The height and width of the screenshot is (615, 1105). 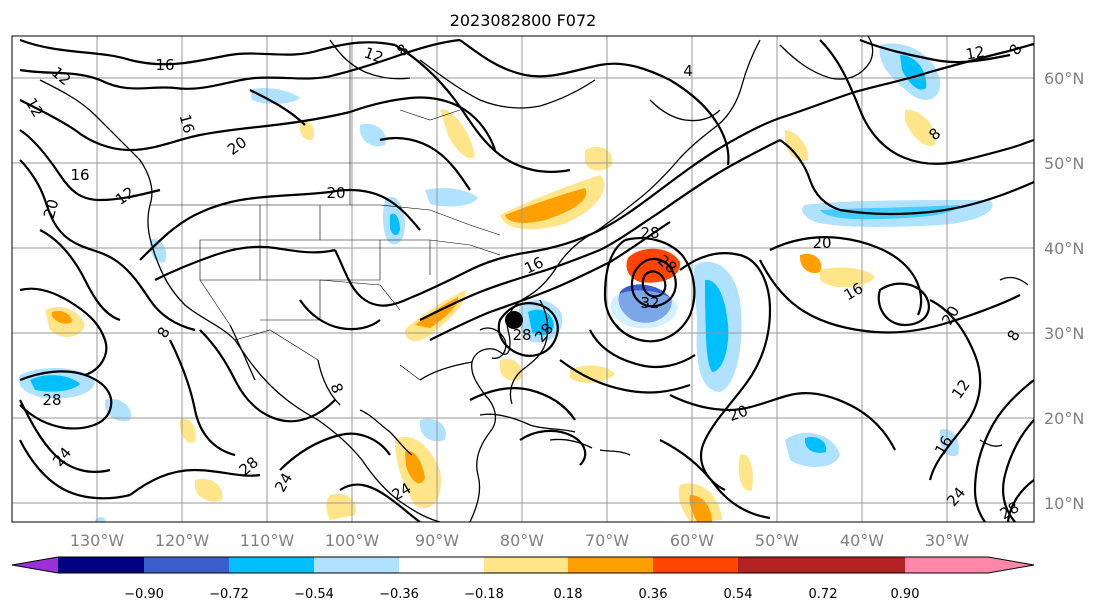 I want to click on lat-label: 20°N, so click(x=1064, y=418).